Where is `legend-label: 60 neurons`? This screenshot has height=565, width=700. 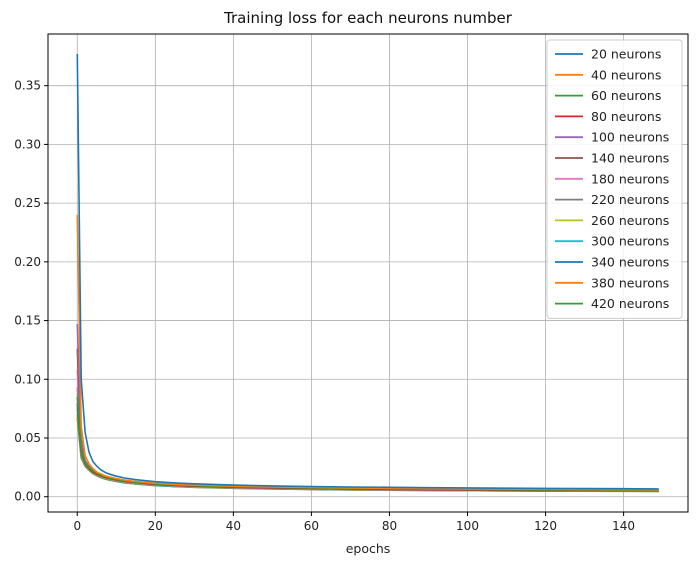
legend-label: 60 neurons is located at coordinates (626, 95).